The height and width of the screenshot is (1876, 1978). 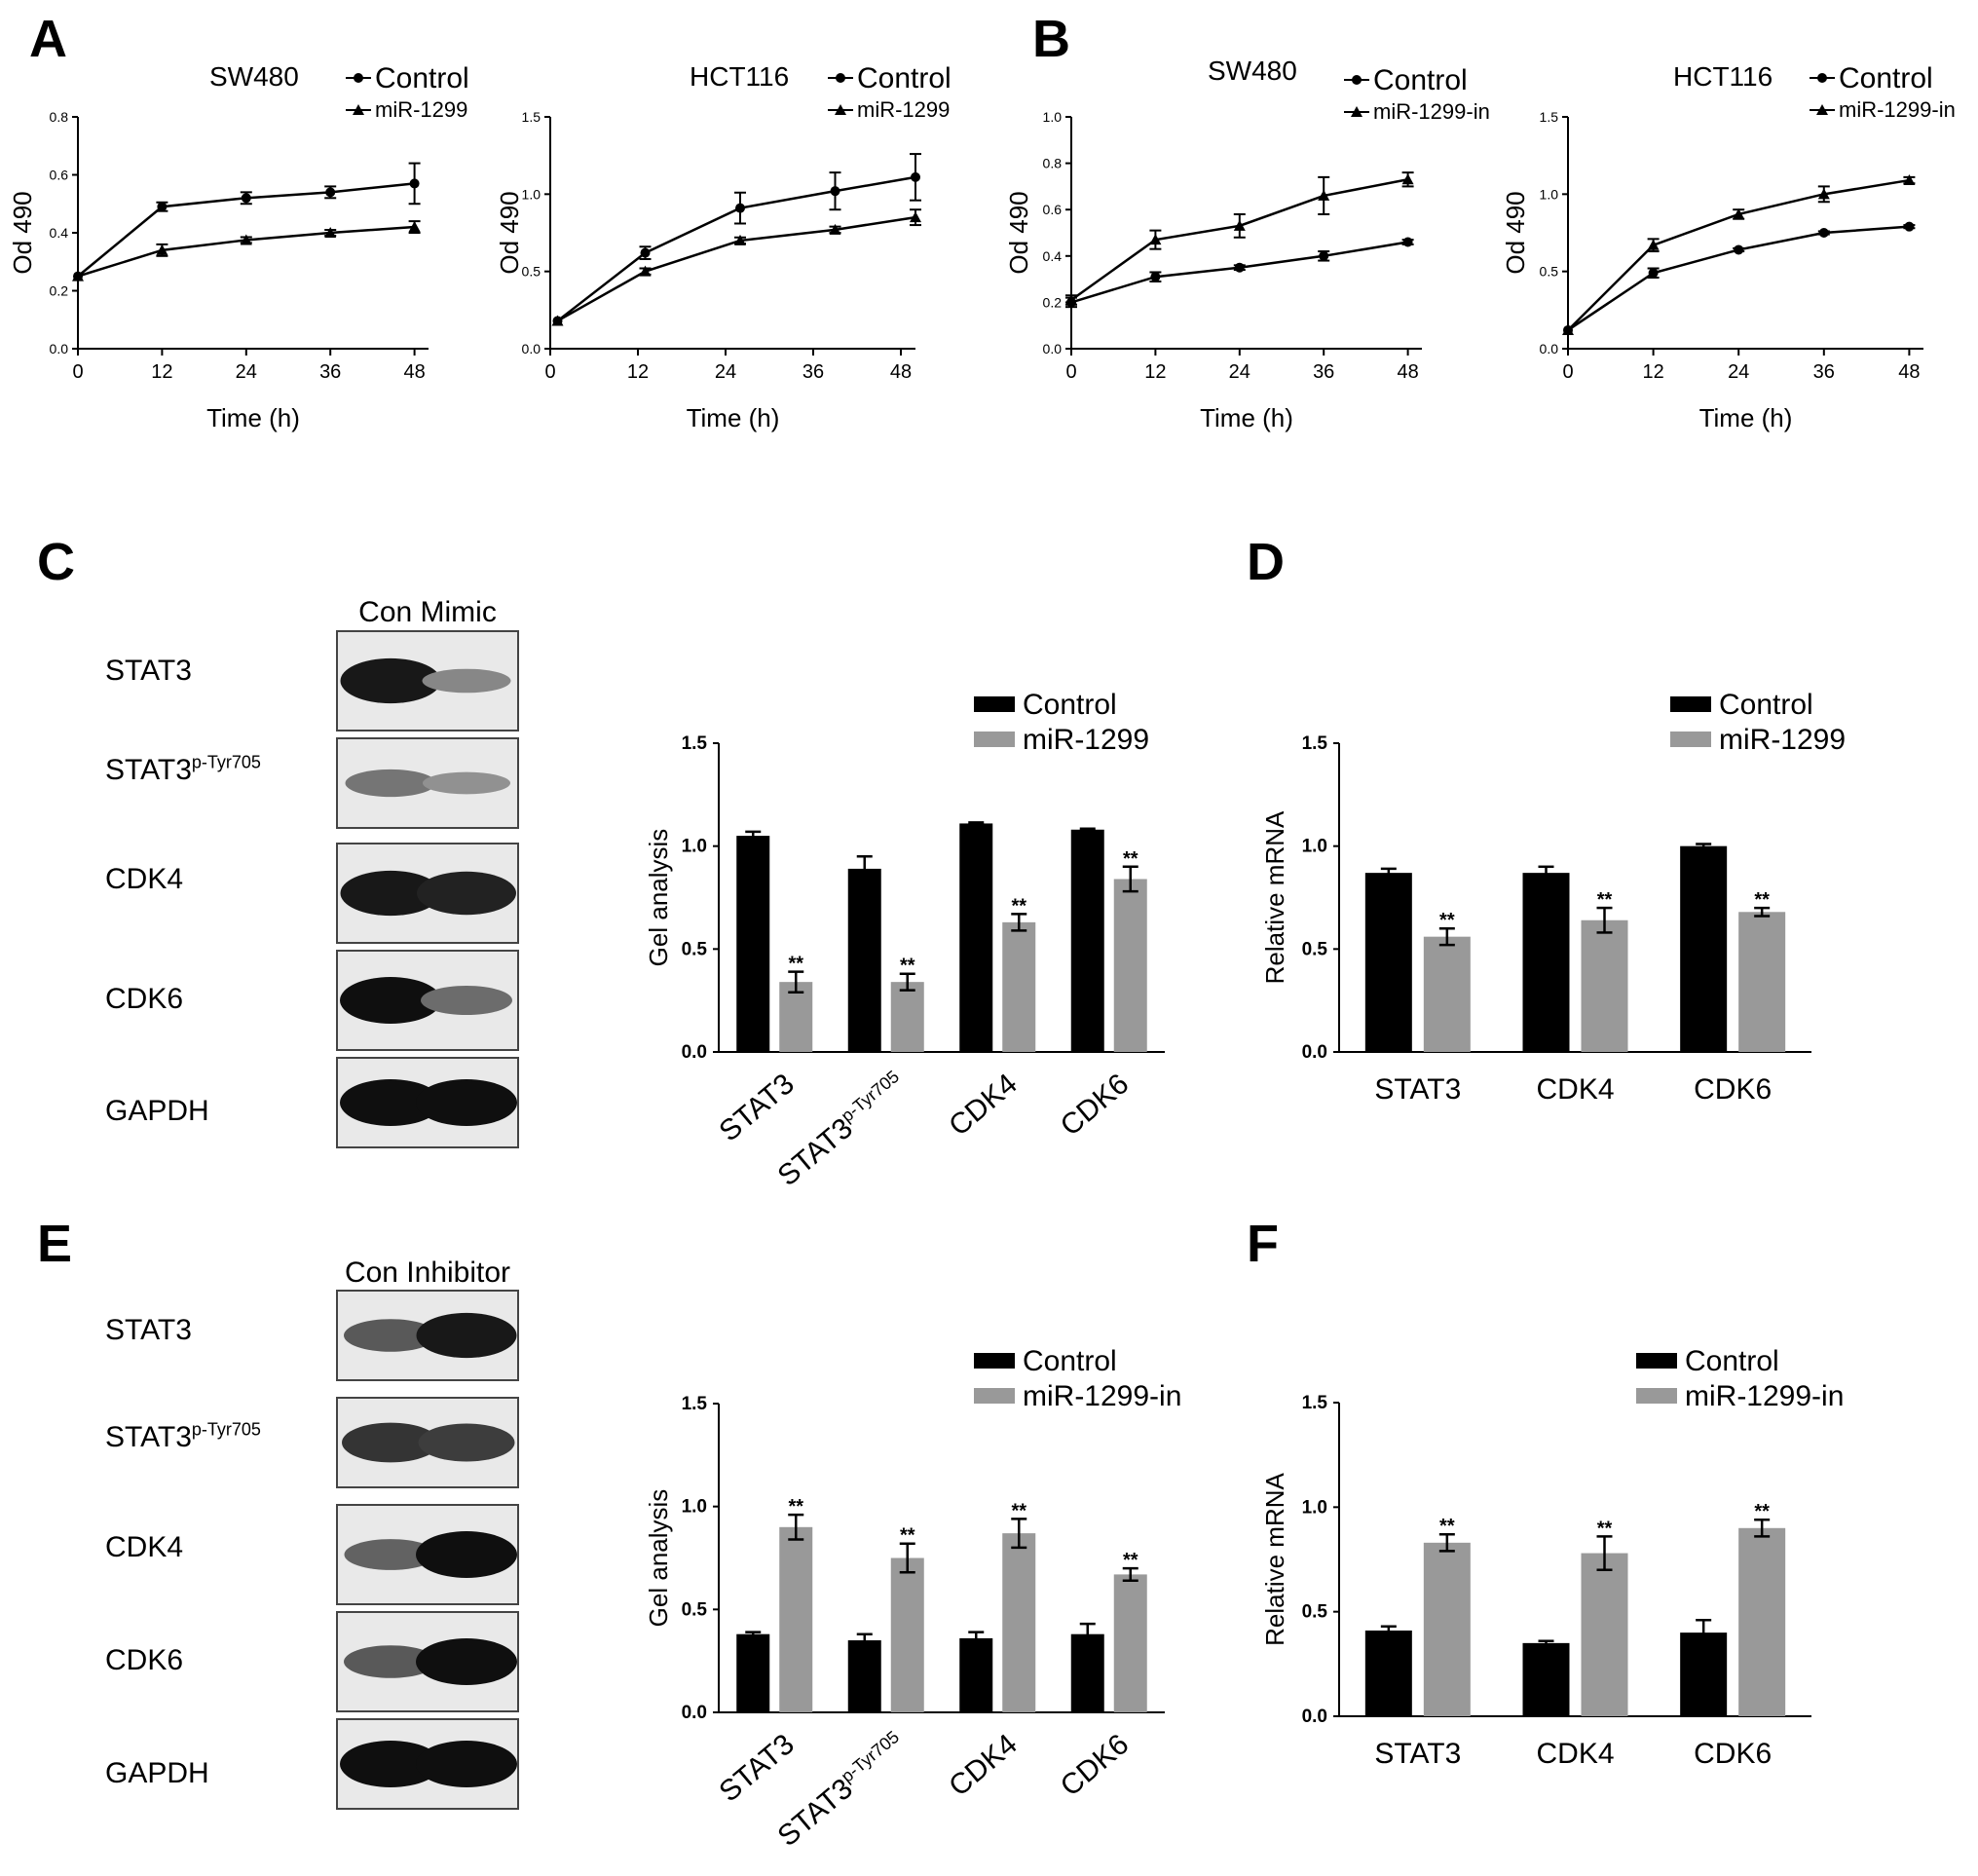 I want to click on x-tick-label: 24, so click(x=246, y=372).